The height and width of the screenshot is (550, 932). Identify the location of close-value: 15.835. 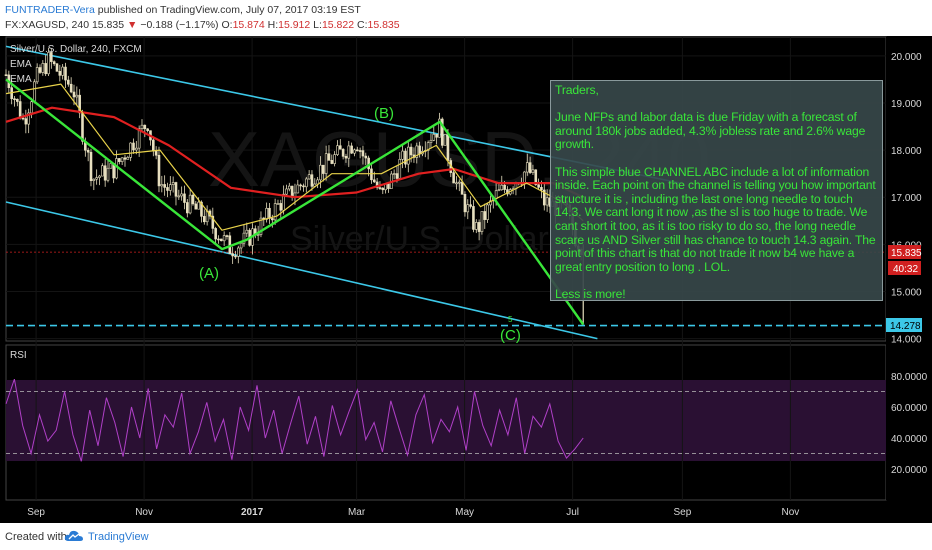
(383, 25).